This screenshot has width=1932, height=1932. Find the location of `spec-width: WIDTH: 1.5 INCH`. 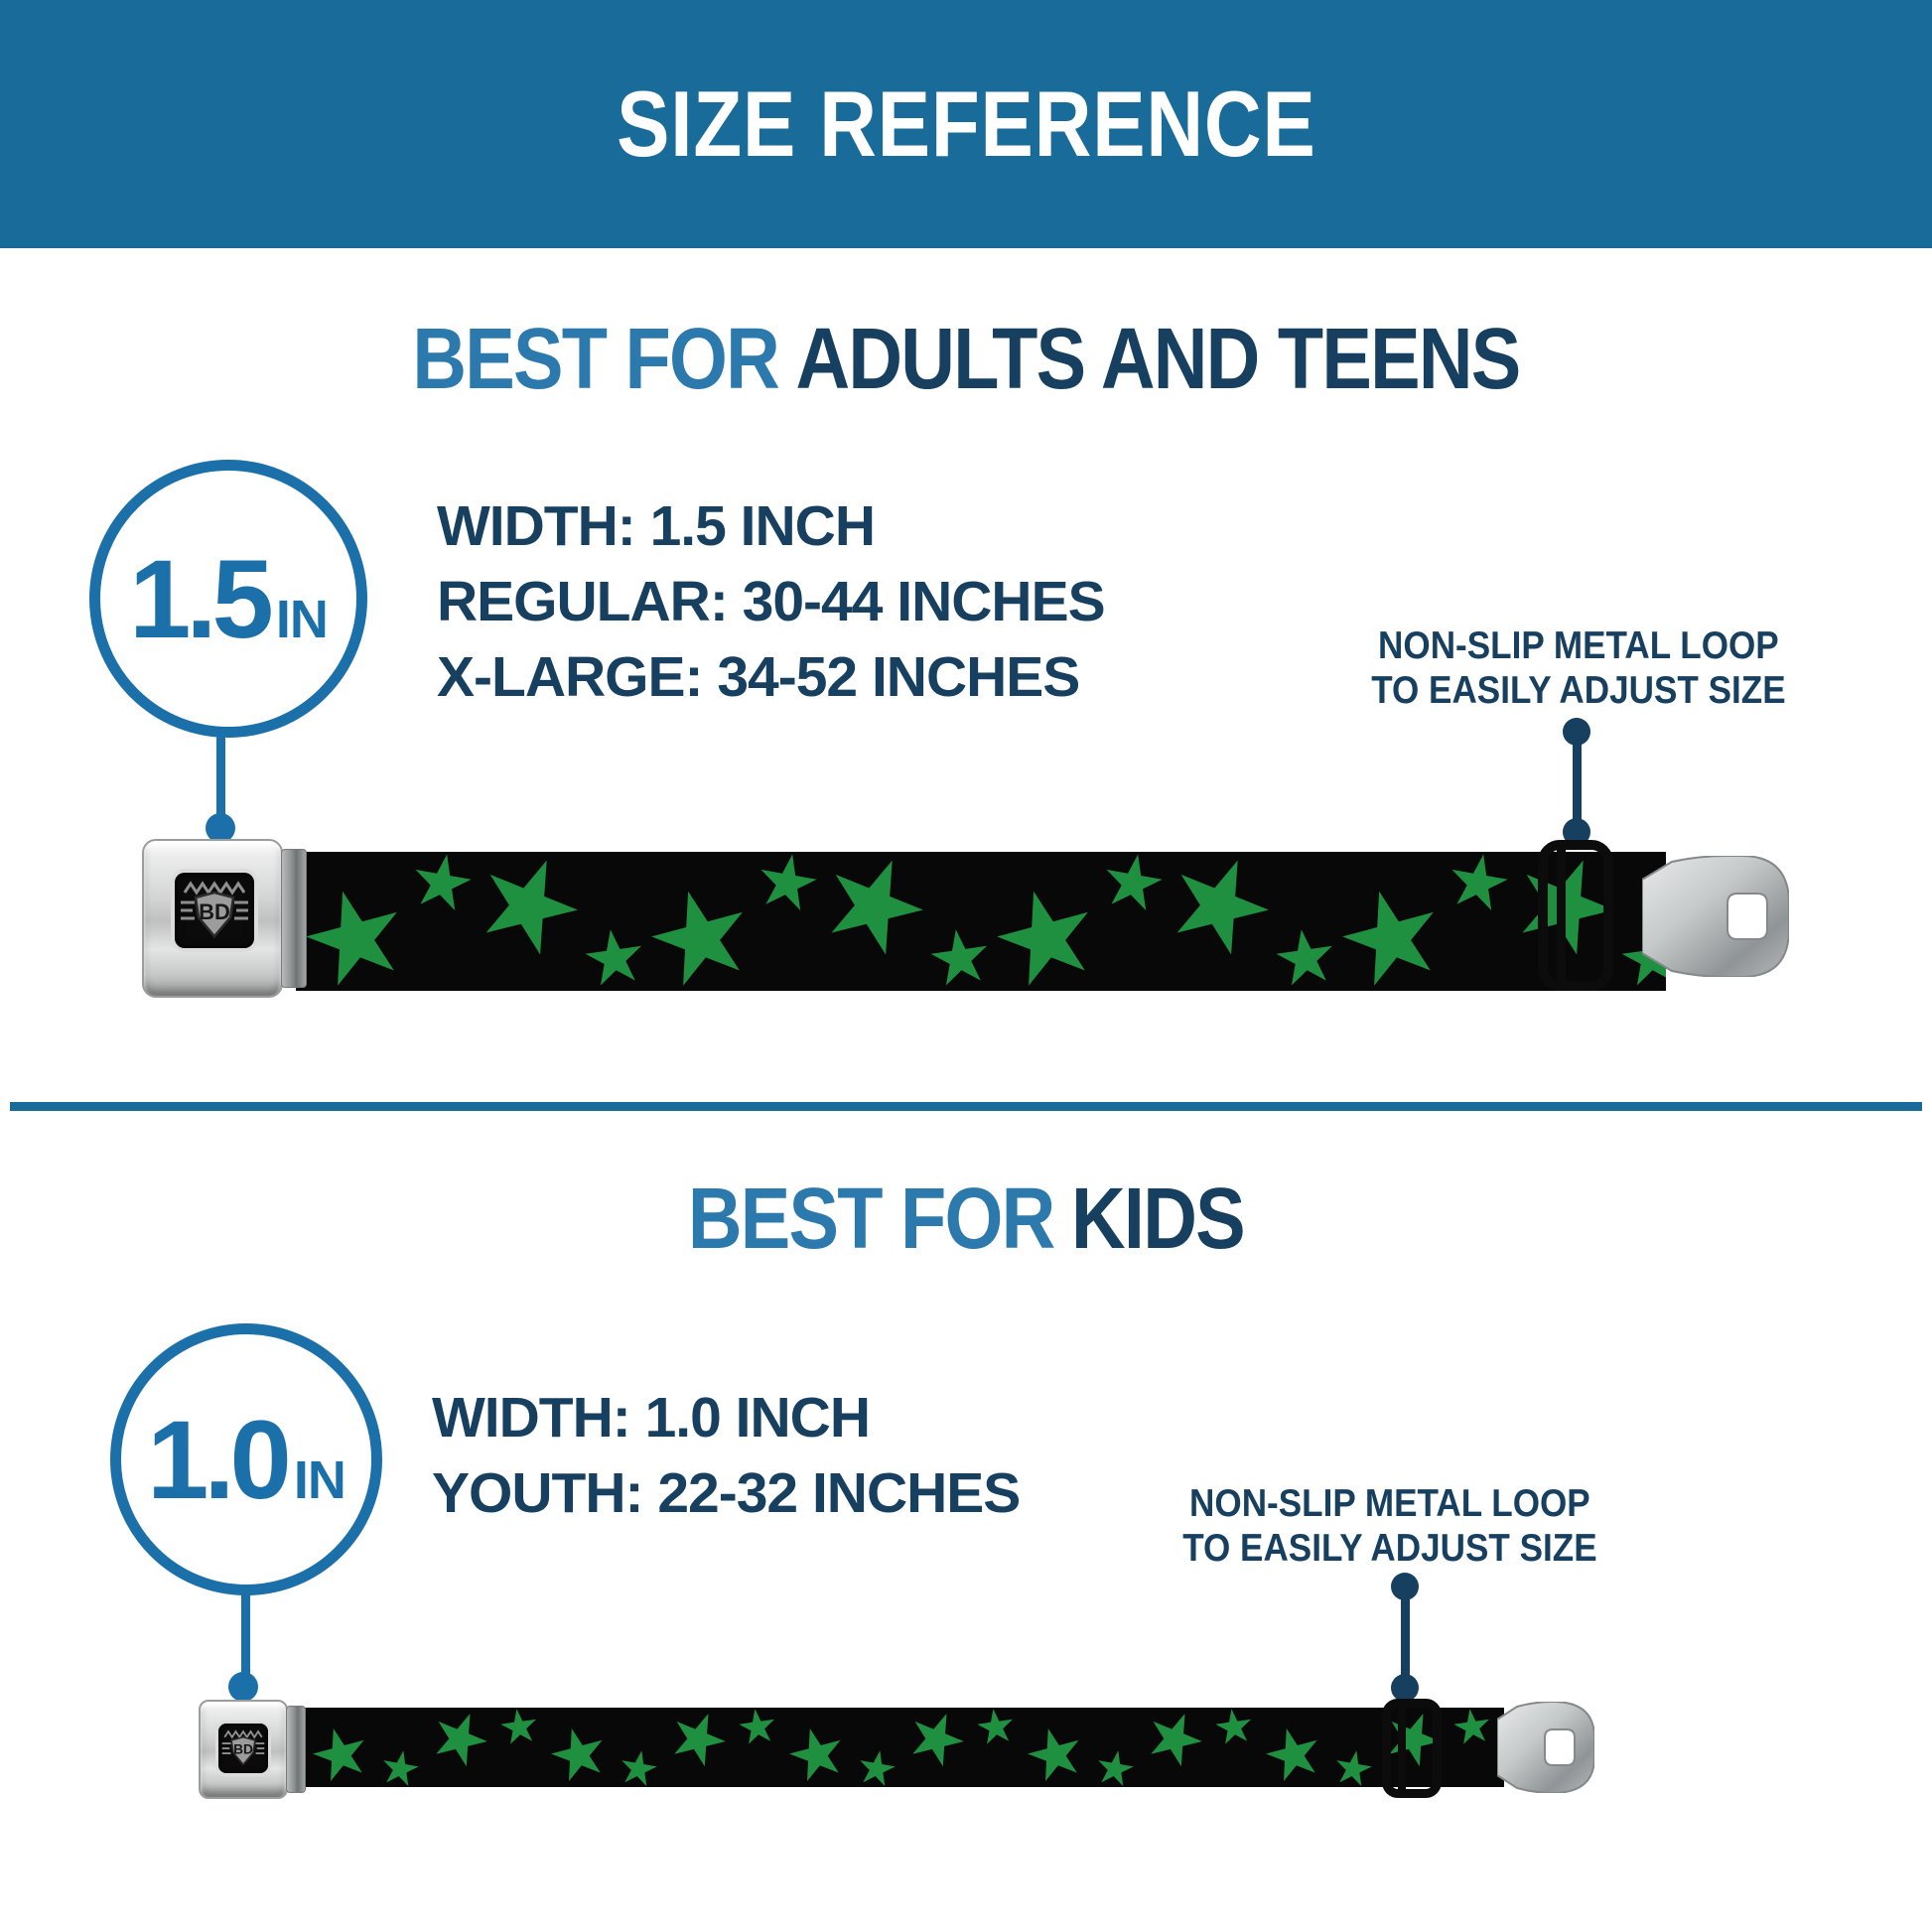

spec-width: WIDTH: 1.5 INCH is located at coordinates (657, 526).